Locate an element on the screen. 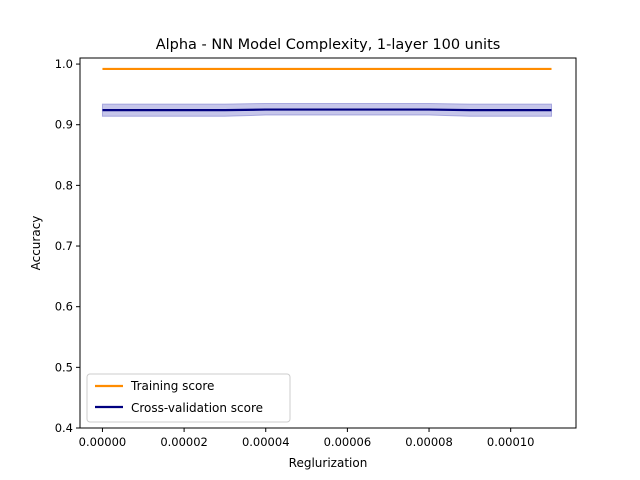  cross-validation-score-line is located at coordinates (327, 110).